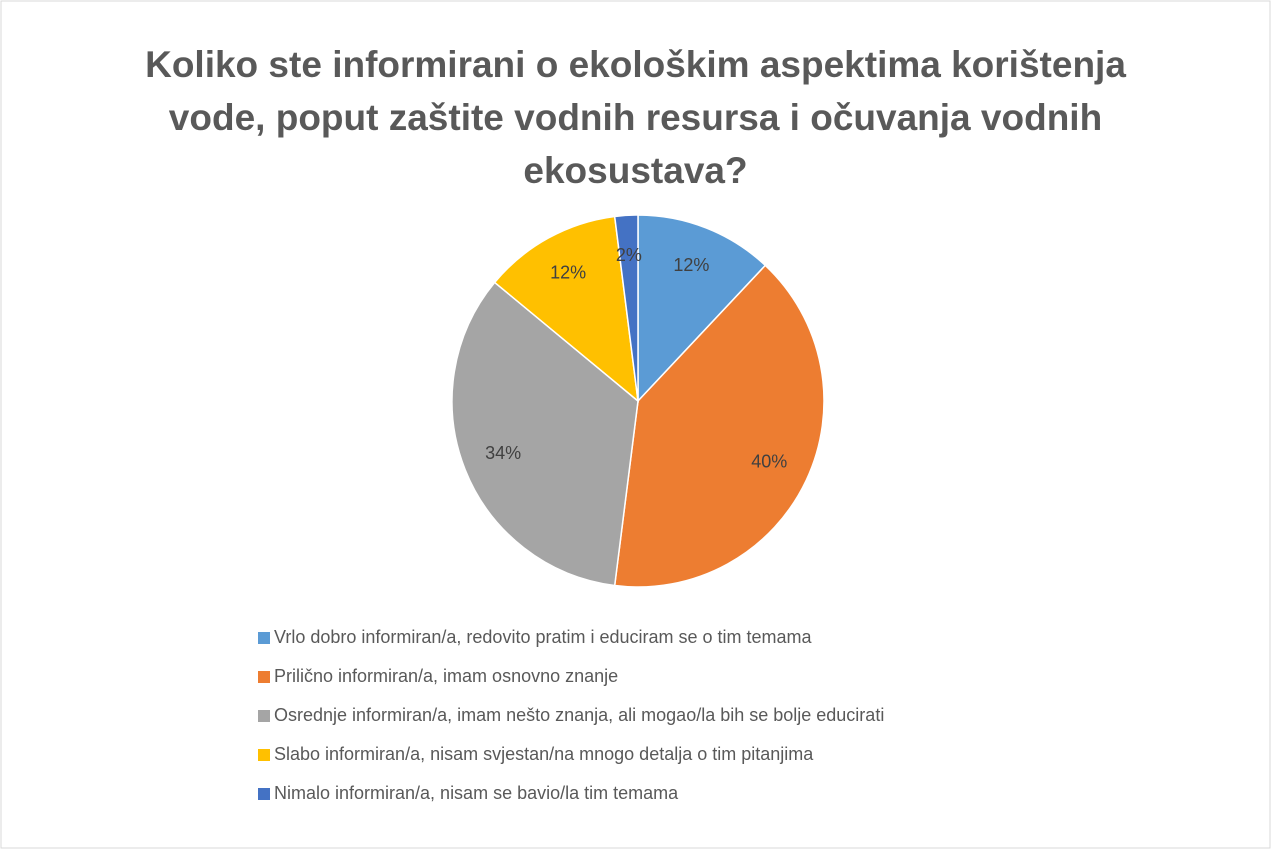 The width and height of the screenshot is (1271, 849). What do you see at coordinates (503, 453) in the screenshot?
I see `data-label: 34%` at bounding box center [503, 453].